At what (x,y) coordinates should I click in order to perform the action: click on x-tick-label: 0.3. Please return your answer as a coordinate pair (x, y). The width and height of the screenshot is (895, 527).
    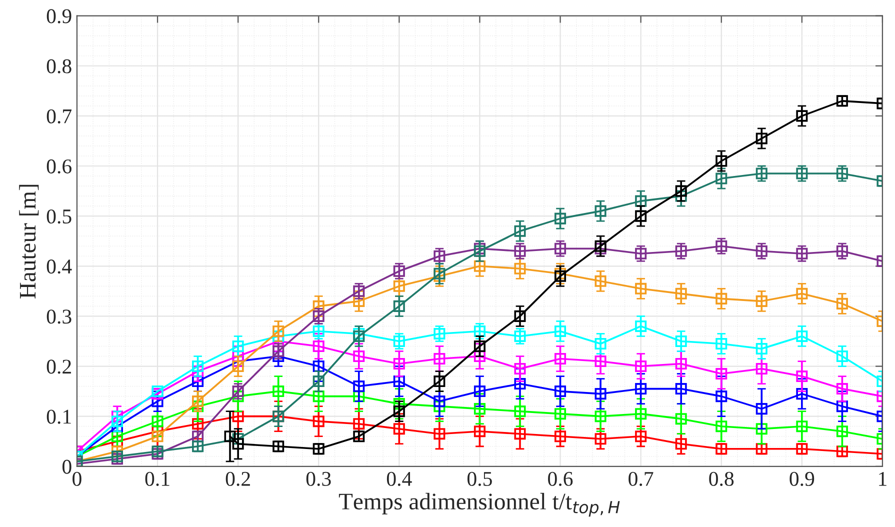
    Looking at the image, I should click on (318, 479).